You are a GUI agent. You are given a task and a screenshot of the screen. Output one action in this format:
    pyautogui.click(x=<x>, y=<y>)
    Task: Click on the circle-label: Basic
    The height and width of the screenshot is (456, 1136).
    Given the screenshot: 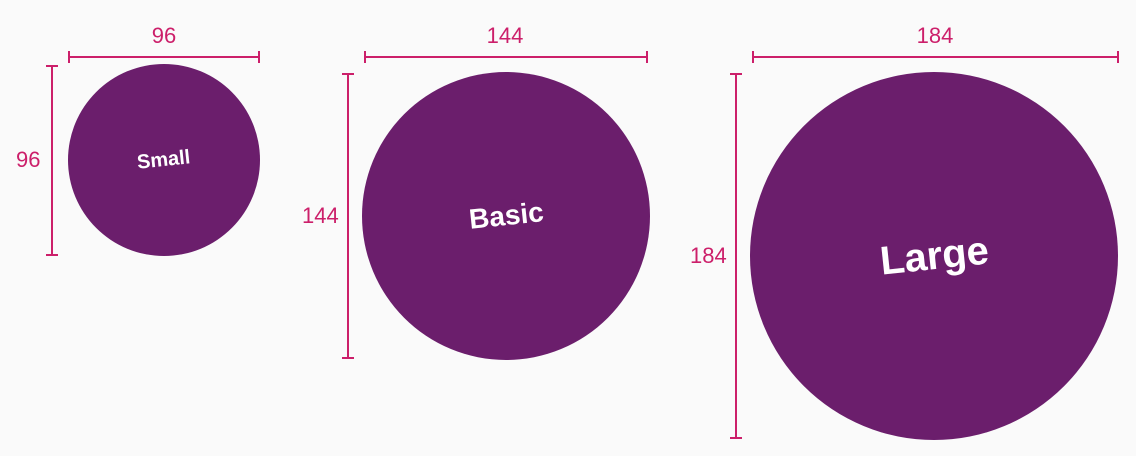 What is the action you would take?
    pyautogui.click(x=506, y=215)
    